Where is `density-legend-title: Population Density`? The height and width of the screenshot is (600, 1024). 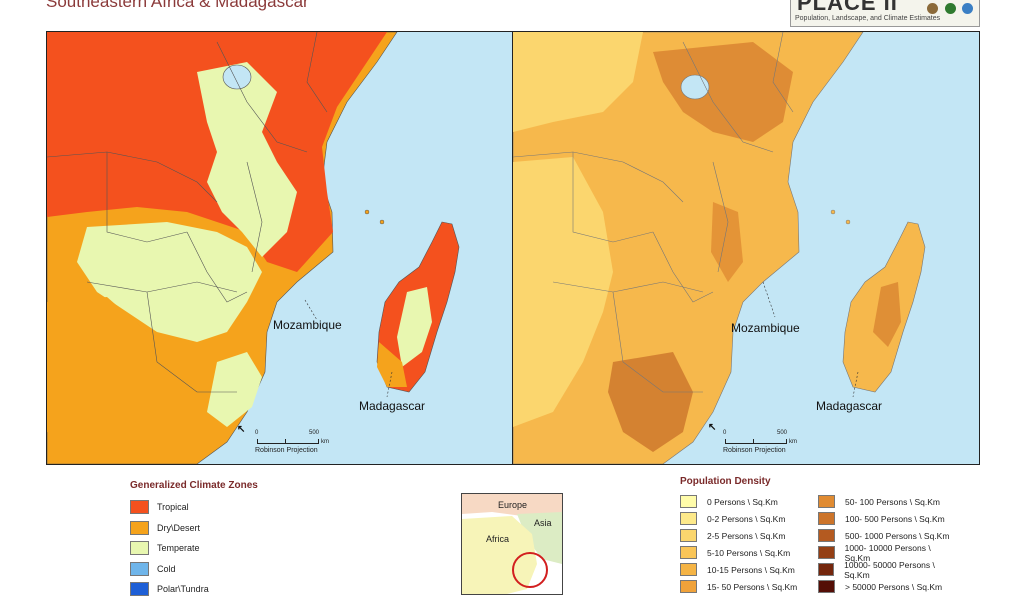 density-legend-title: Population Density is located at coordinates (725, 481).